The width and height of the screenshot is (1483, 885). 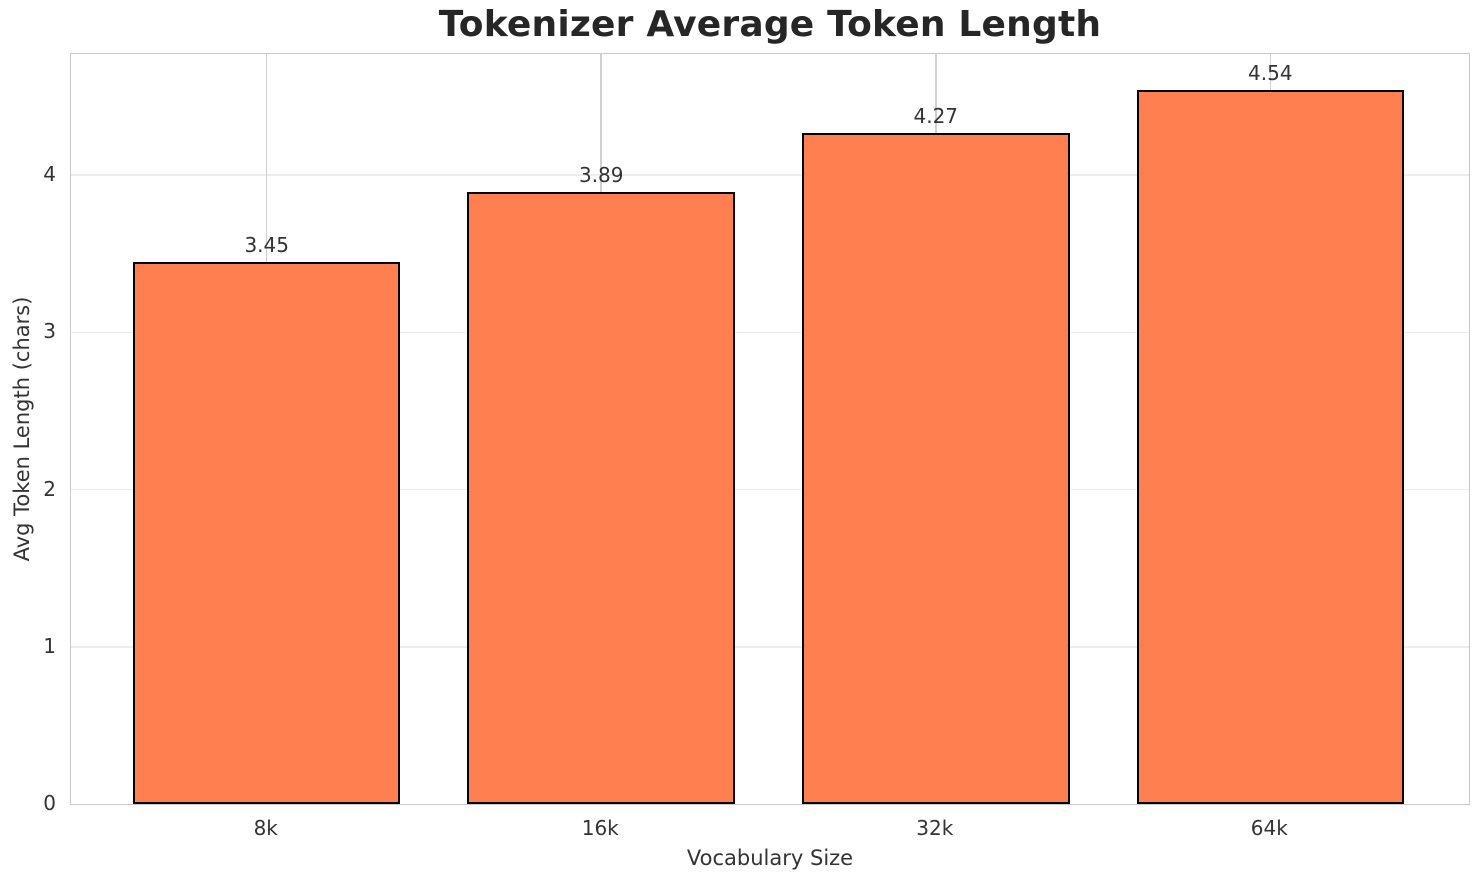 What do you see at coordinates (49, 803) in the screenshot?
I see `y-tick-label: 0` at bounding box center [49, 803].